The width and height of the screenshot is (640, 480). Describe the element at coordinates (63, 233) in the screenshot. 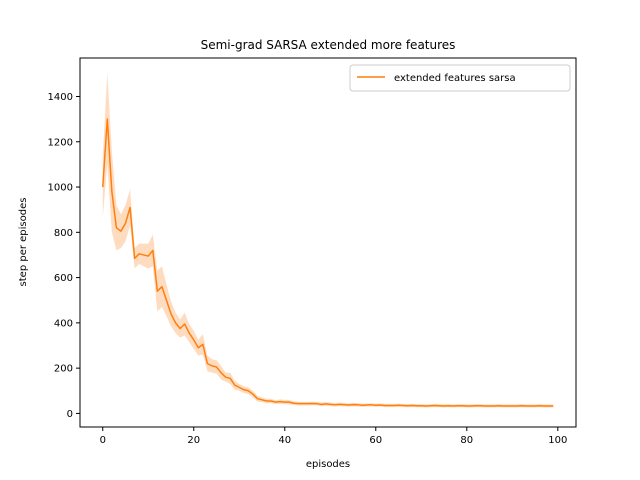

I see `y-tick-label: 800` at that location.